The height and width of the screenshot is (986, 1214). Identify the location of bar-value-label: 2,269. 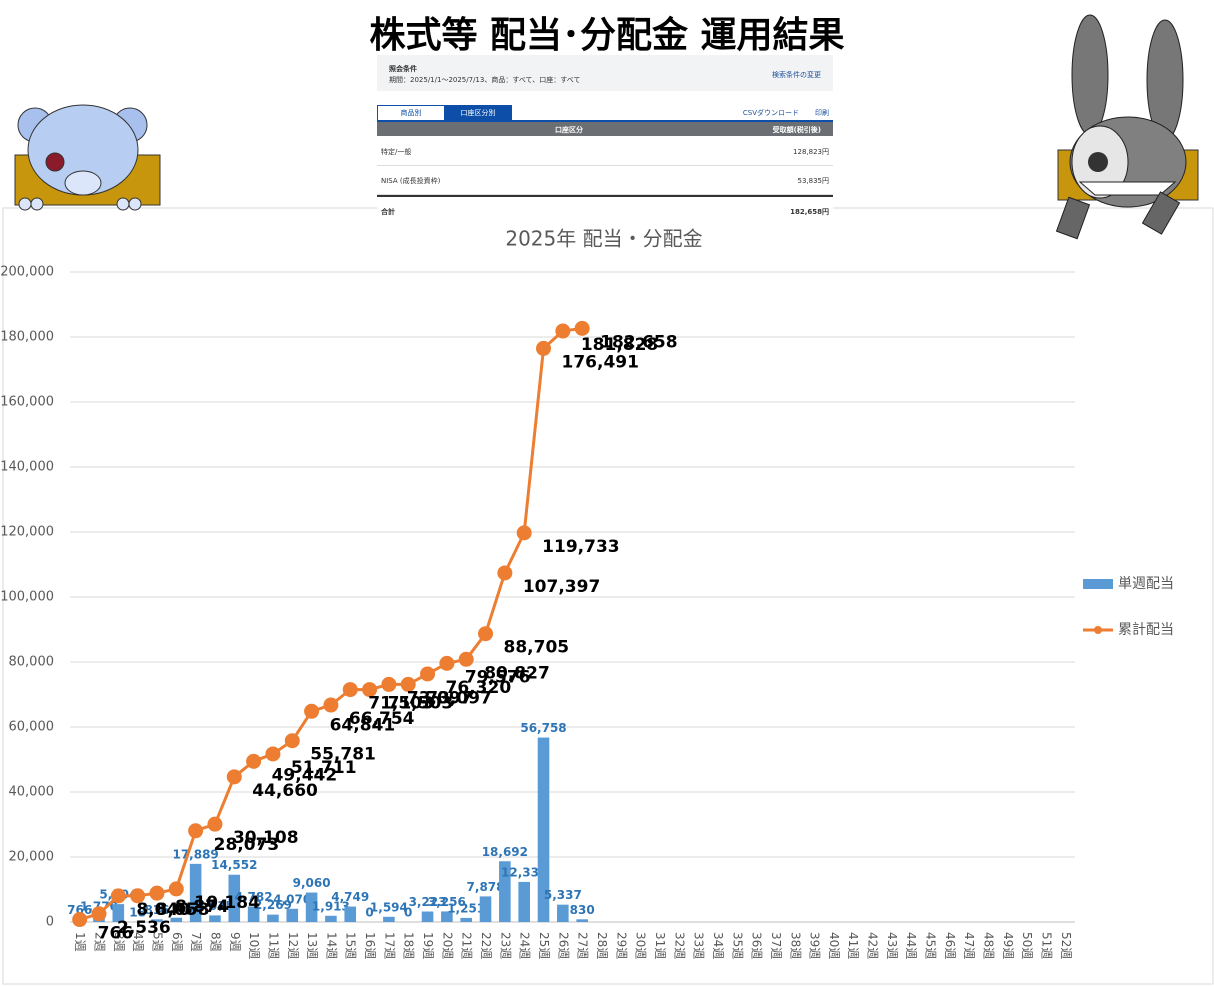
(273, 905).